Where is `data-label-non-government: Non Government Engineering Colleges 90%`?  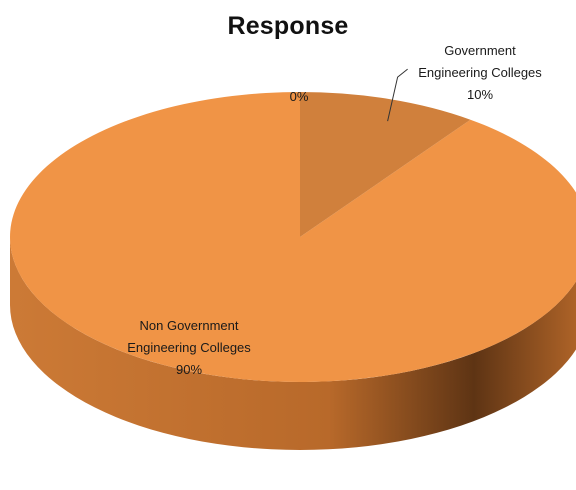 data-label-non-government: Non Government Engineering Colleges 90% is located at coordinates (189, 348).